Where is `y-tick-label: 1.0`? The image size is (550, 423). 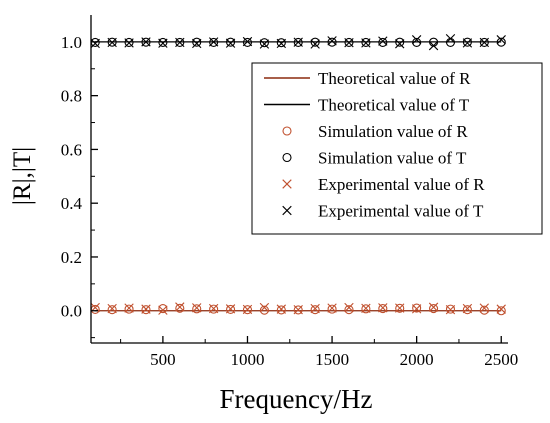 y-tick-label: 1.0 is located at coordinates (71, 42).